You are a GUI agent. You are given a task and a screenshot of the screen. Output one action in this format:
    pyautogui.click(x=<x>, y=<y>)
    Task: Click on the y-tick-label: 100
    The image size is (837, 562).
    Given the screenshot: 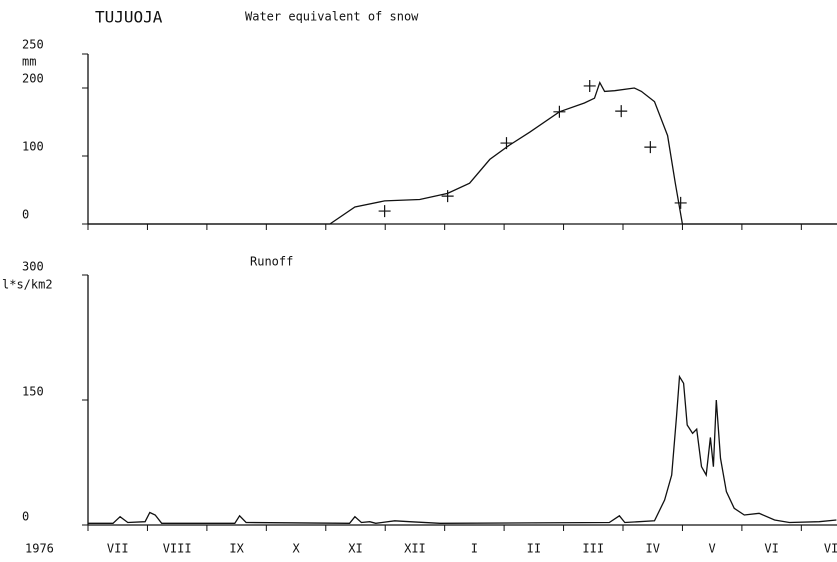 What is the action you would take?
    pyautogui.click(x=33, y=147)
    